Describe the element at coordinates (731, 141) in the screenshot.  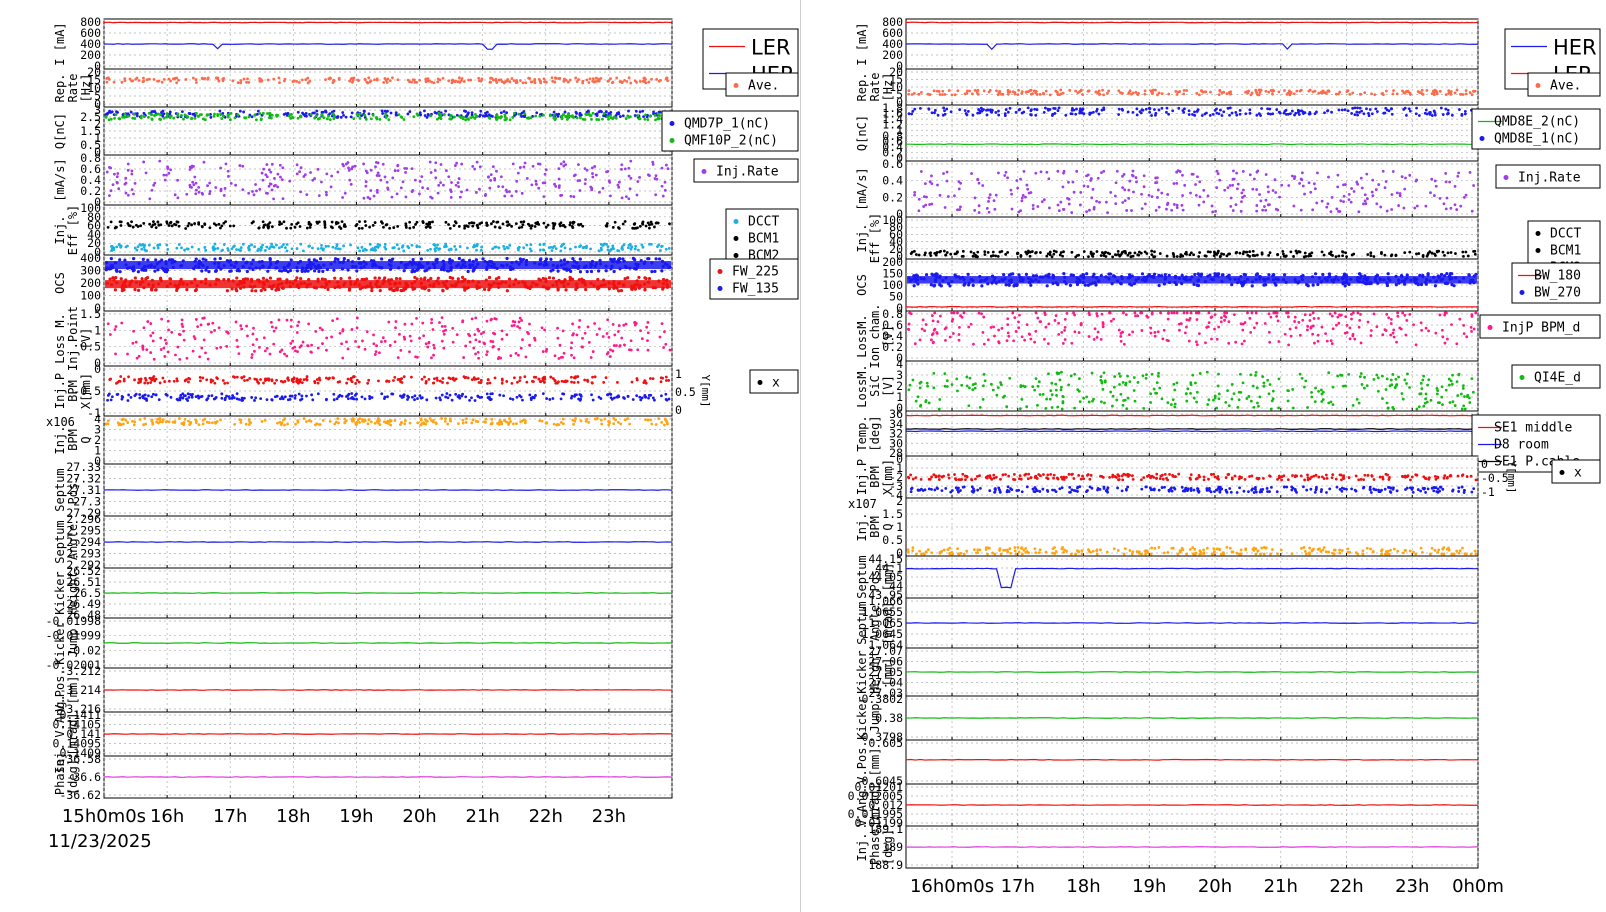
I see `legend-label: QMF10P_2(nC)` at that location.